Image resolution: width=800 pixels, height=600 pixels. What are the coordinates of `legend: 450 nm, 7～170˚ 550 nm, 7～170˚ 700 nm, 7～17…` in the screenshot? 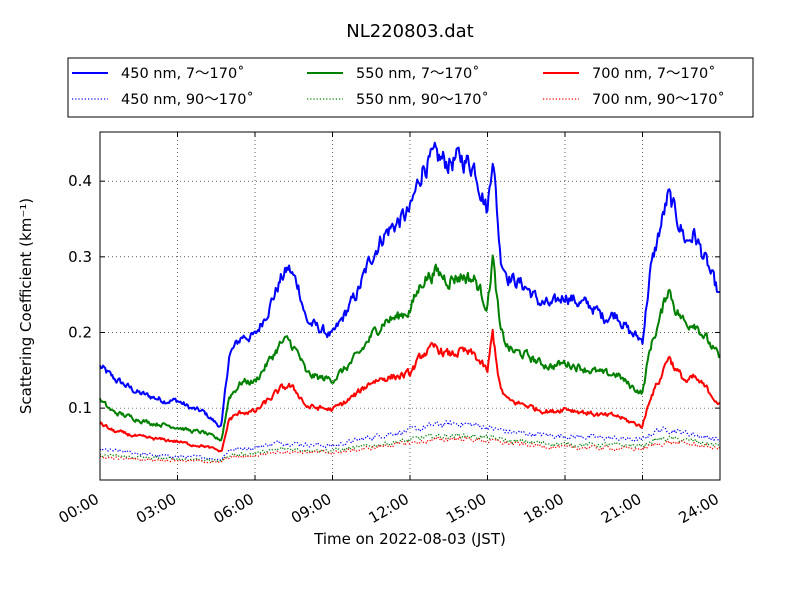 It's located at (410, 87).